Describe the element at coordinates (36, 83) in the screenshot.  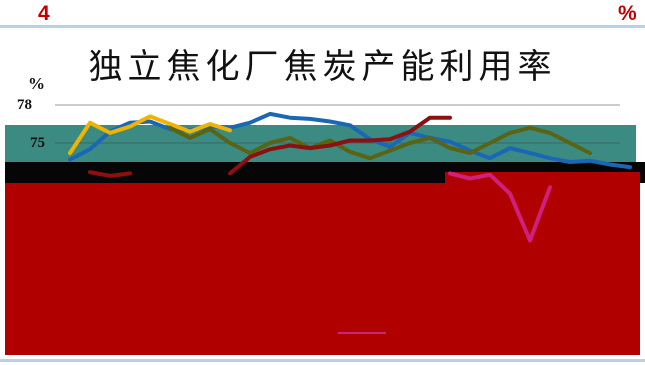
I see `y-axis-unit-label: %` at that location.